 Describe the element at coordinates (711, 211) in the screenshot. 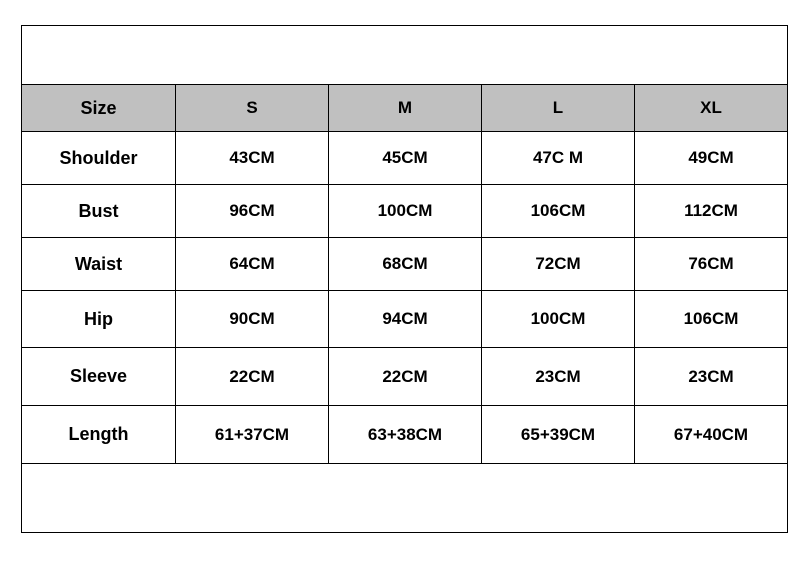

I see `measurement-cell: 112CM` at that location.